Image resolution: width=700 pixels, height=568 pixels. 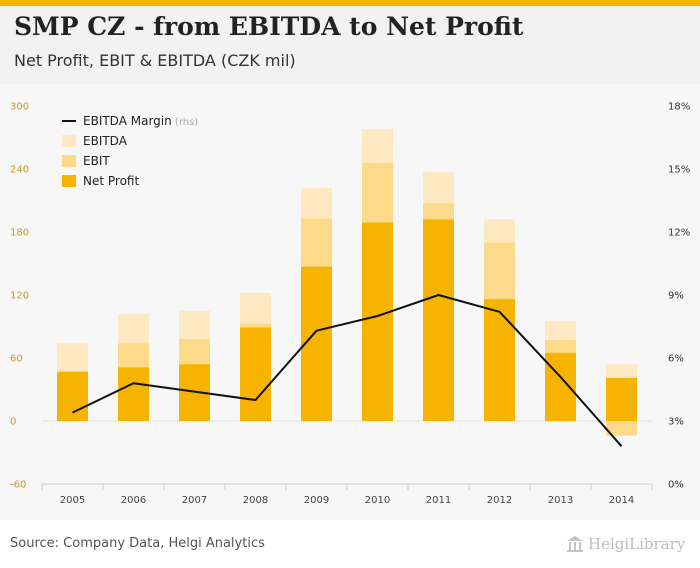 What do you see at coordinates (133, 394) in the screenshot?
I see `net-profit-bar-2006` at bounding box center [133, 394].